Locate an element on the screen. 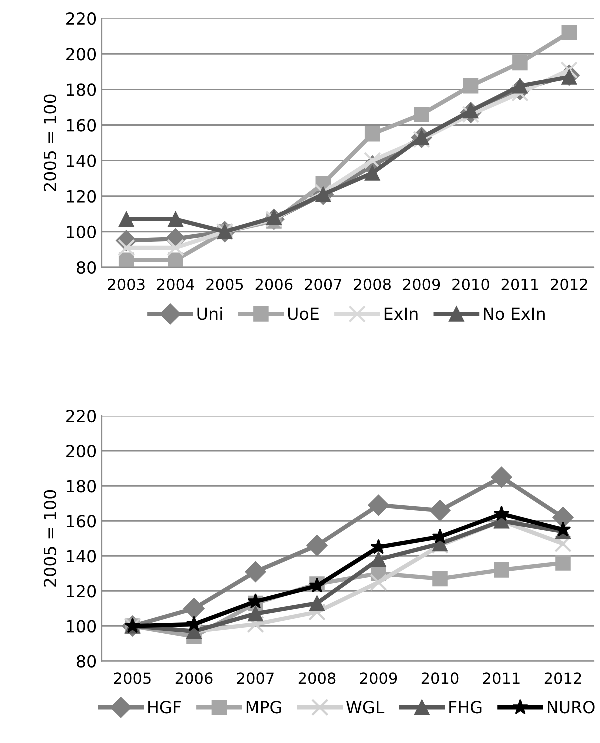 This screenshot has height=743, width=600. legend-label: Uni is located at coordinates (210, 313).